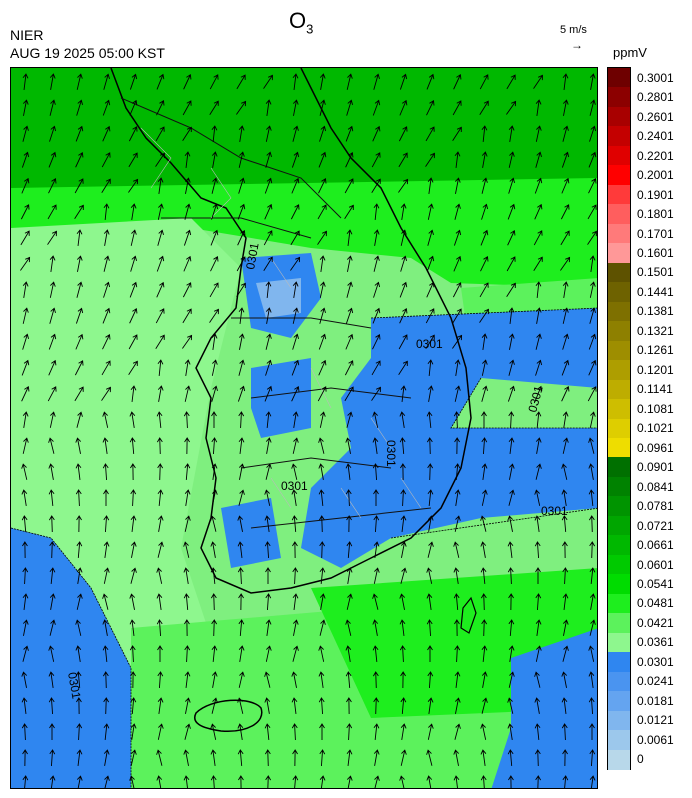 Image resolution: width=692 pixels, height=798 pixels. I want to click on contour-label: 0301, so click(294, 486).